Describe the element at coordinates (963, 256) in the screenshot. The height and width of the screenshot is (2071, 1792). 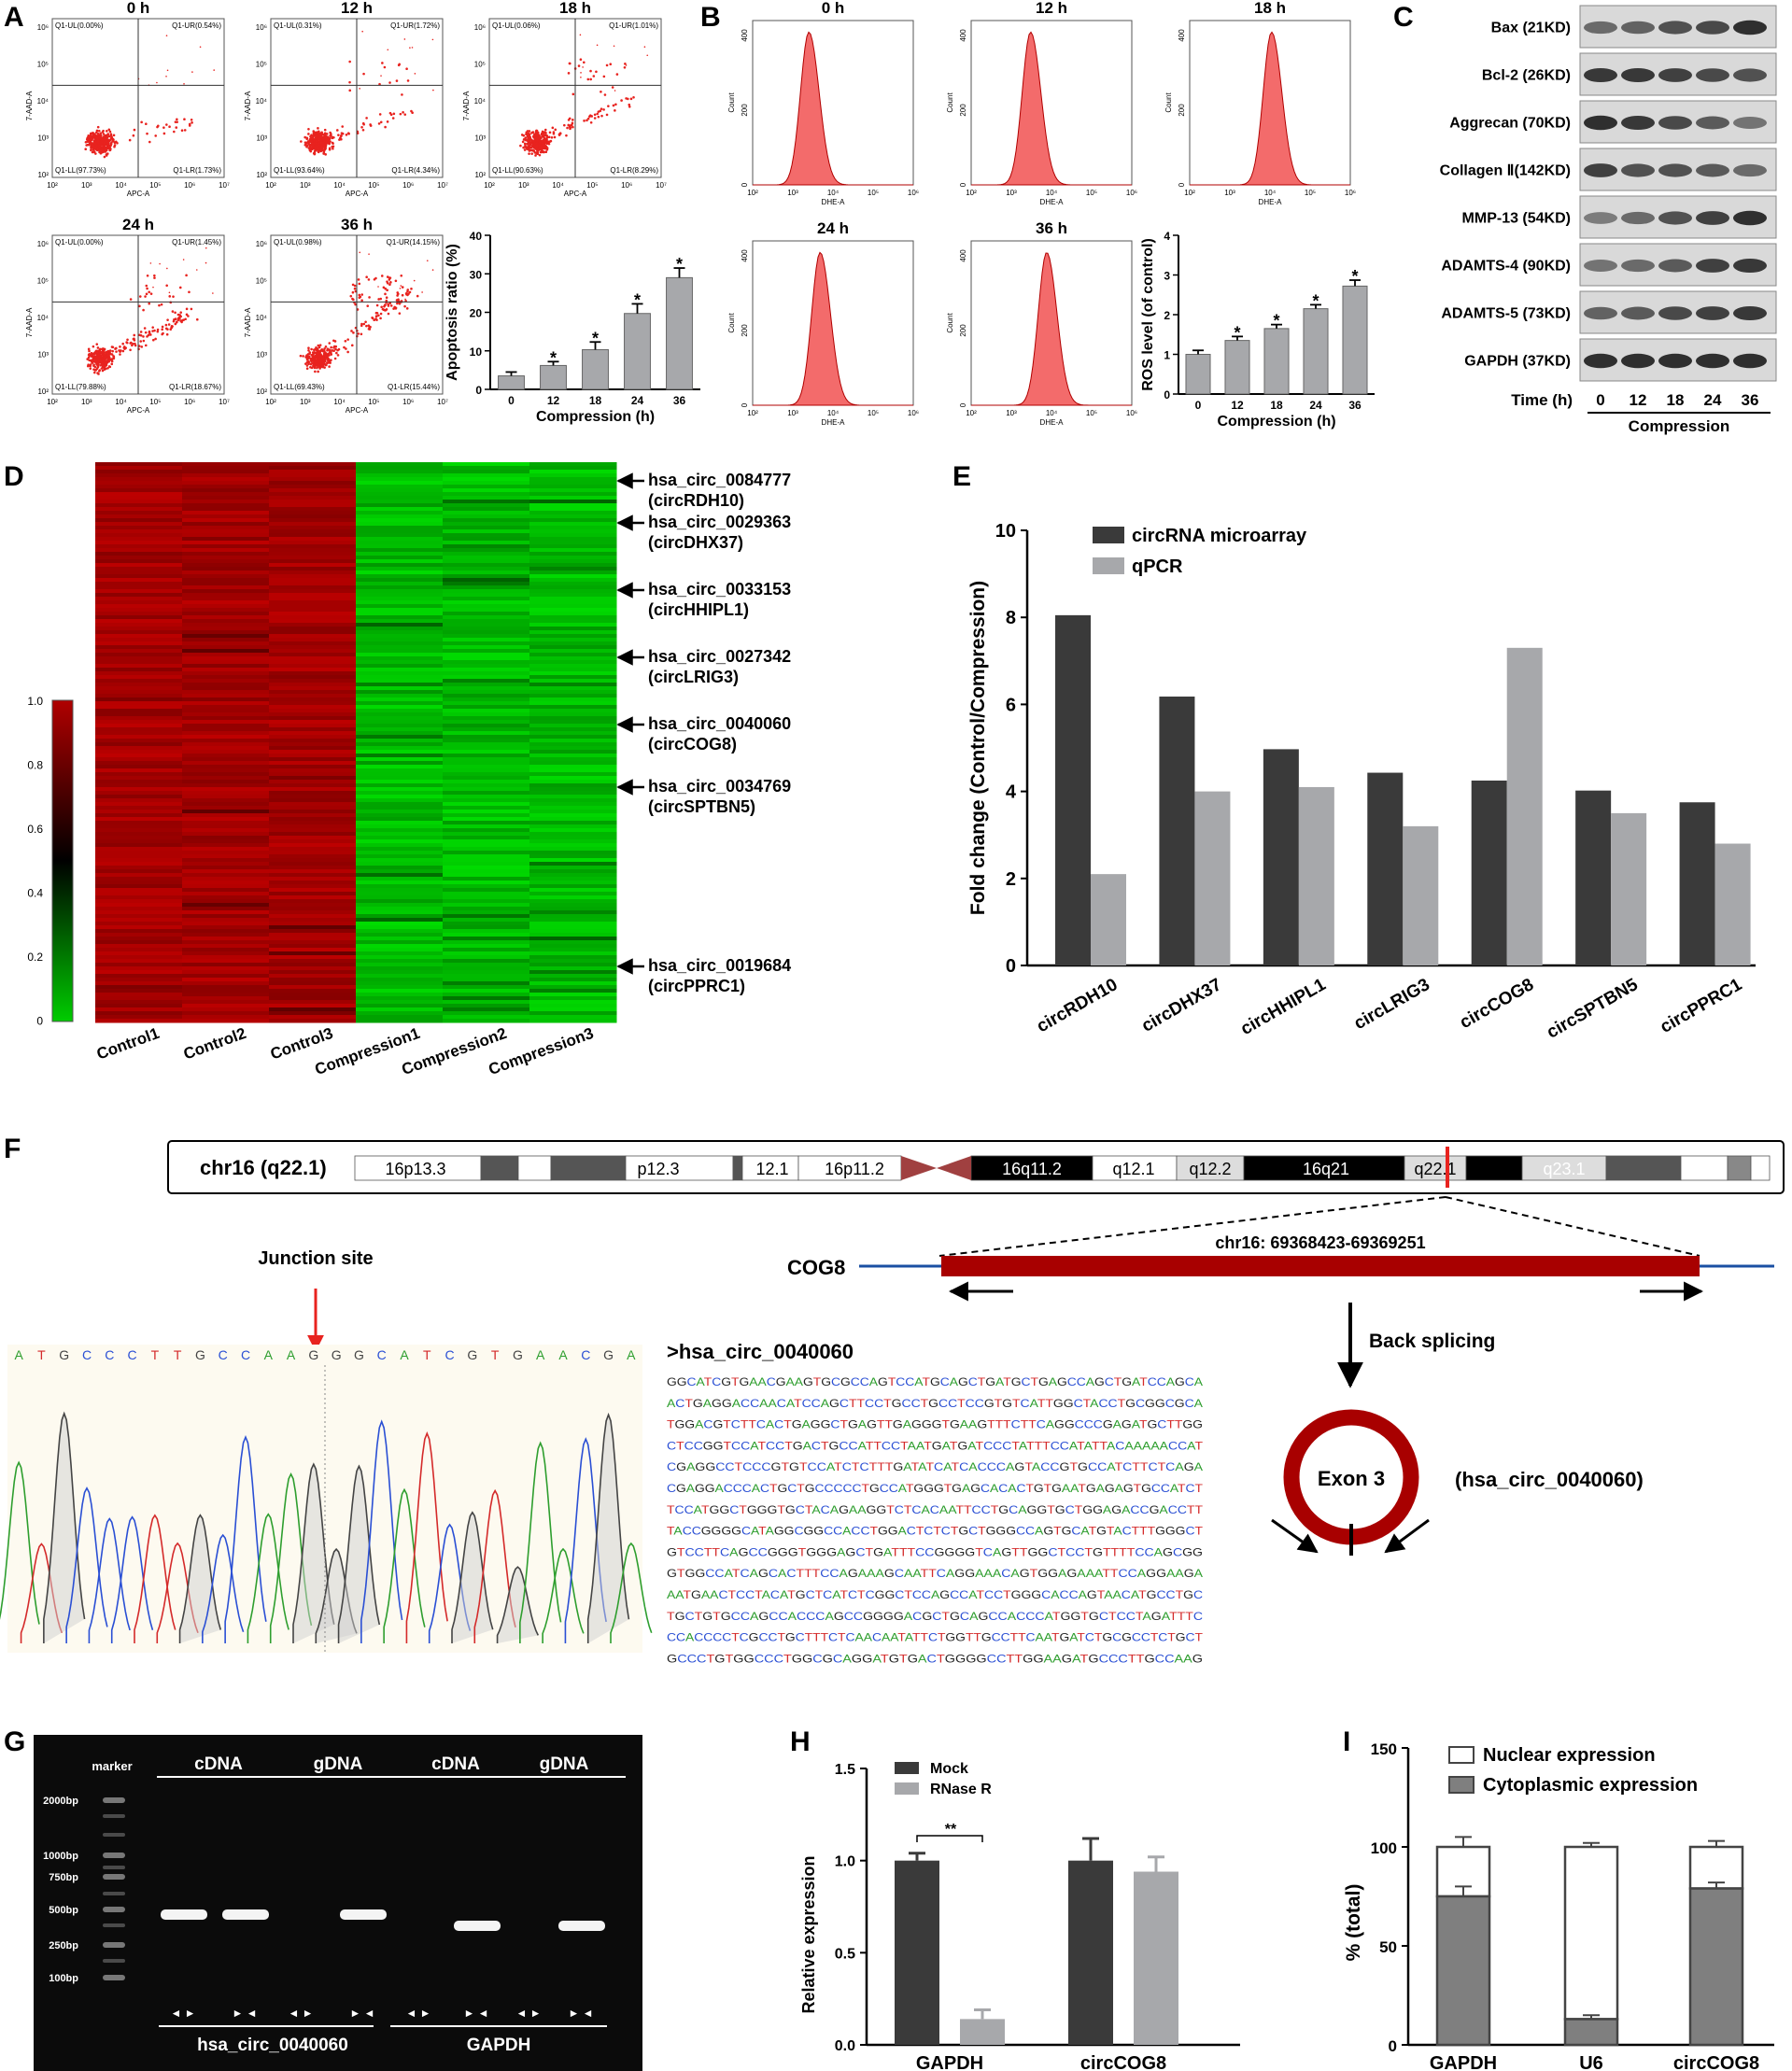
I see `y-tick-label: 400` at that location.